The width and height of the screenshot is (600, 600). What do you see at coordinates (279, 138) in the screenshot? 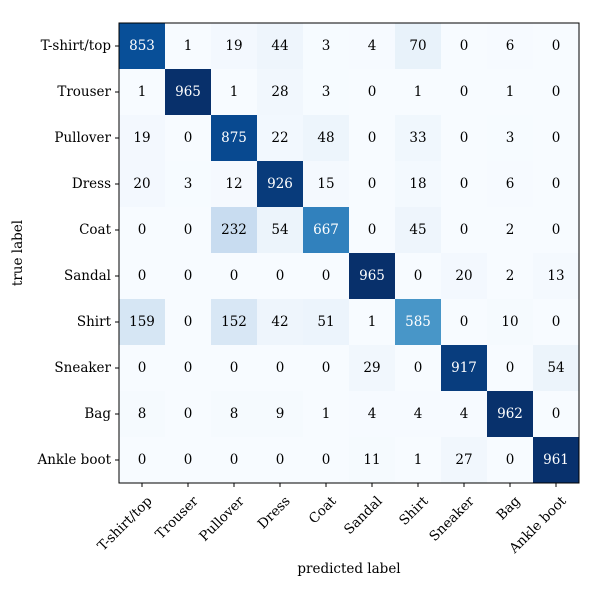
I see `cell-value-label: 22` at bounding box center [279, 138].